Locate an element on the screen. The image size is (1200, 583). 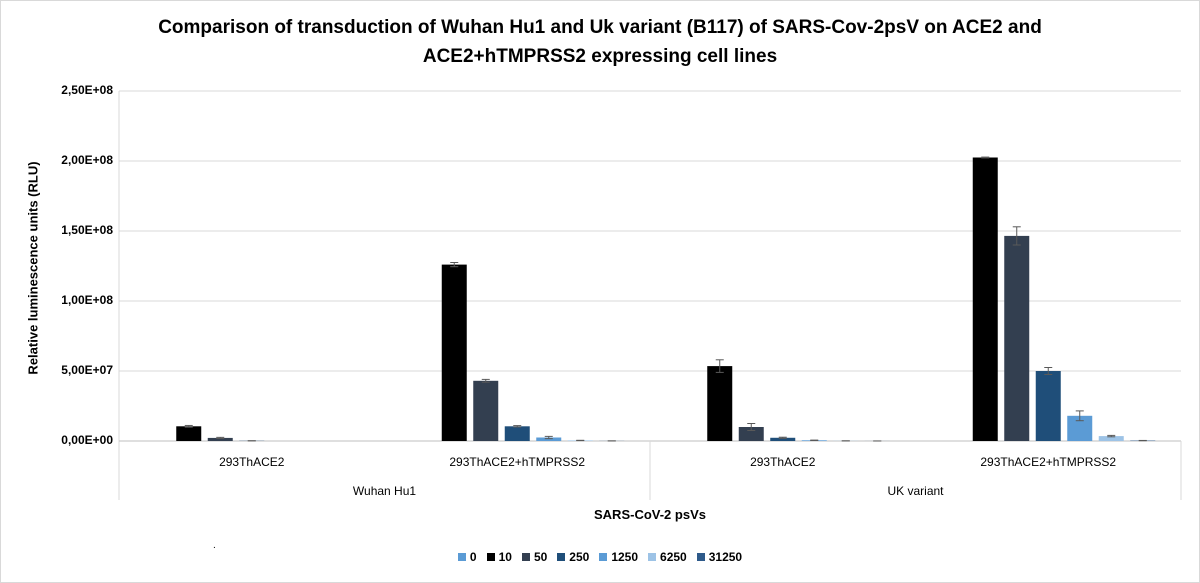
group-label: UK variant is located at coordinates (915, 491).